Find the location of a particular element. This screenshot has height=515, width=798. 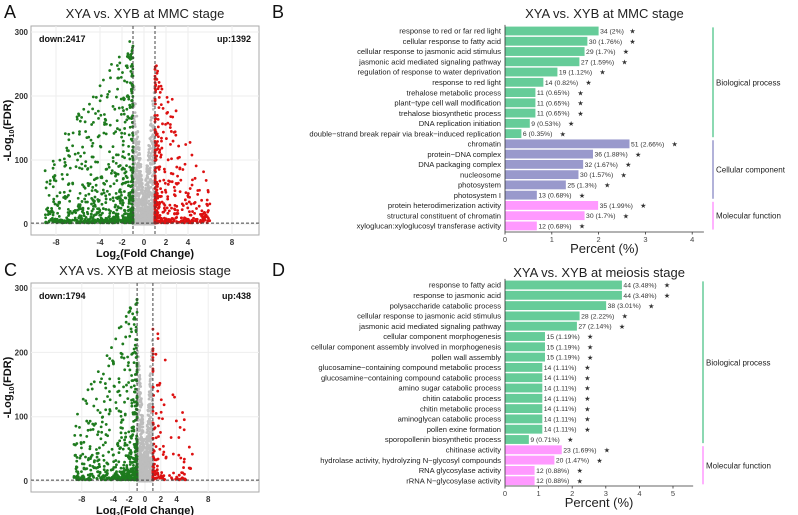

category-label: jasmonic acid mediated signaling pathway is located at coordinates (429, 61).